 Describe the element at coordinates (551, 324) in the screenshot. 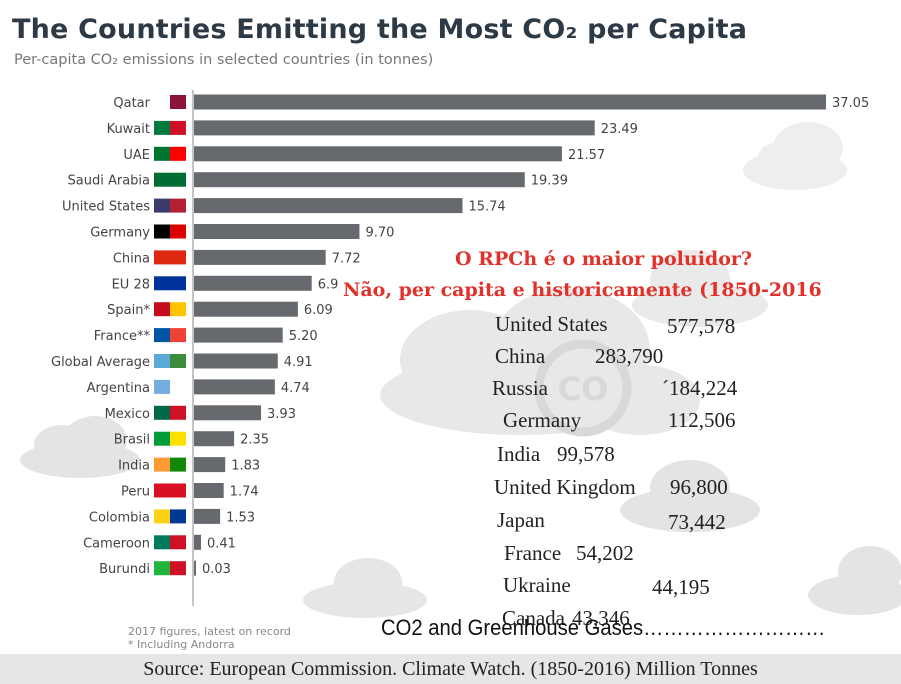

I see `hist-country: United States` at that location.